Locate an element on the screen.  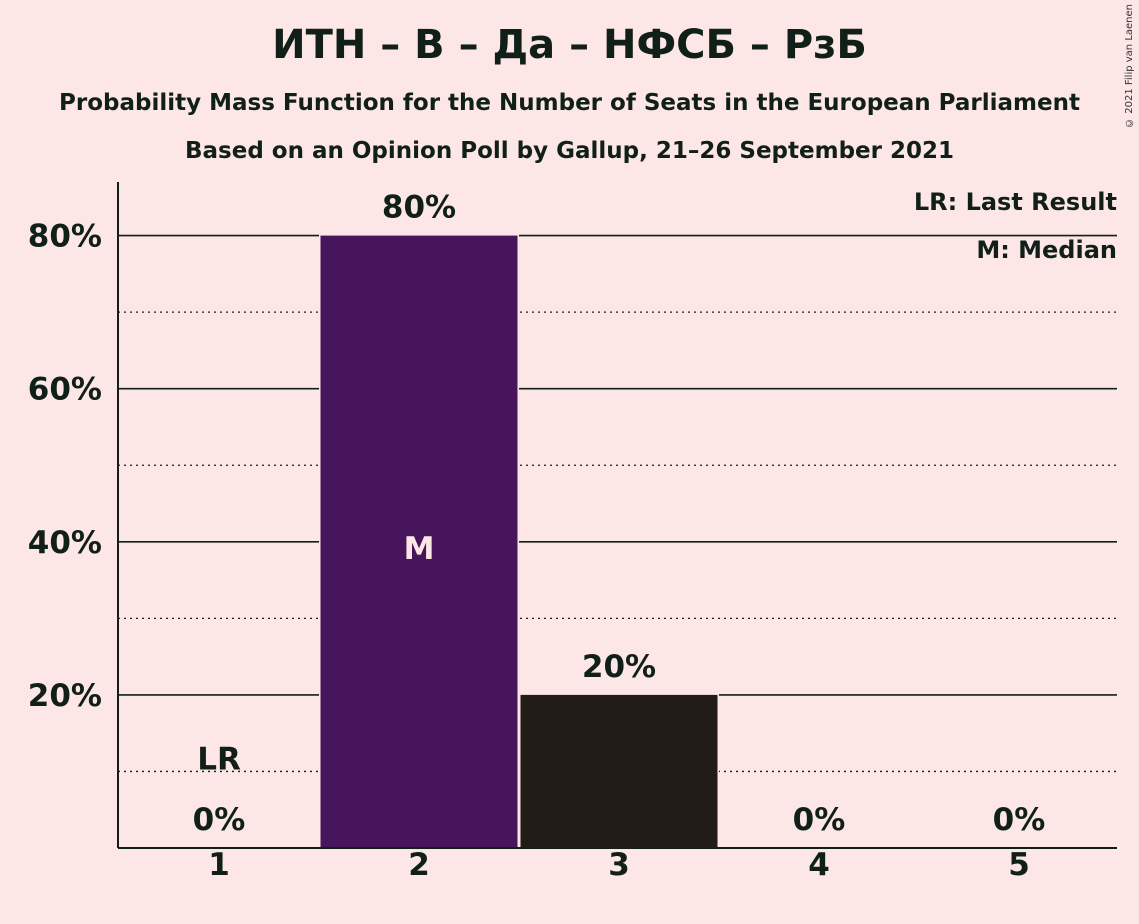
y-tick-label: 20% is located at coordinates (65, 696).